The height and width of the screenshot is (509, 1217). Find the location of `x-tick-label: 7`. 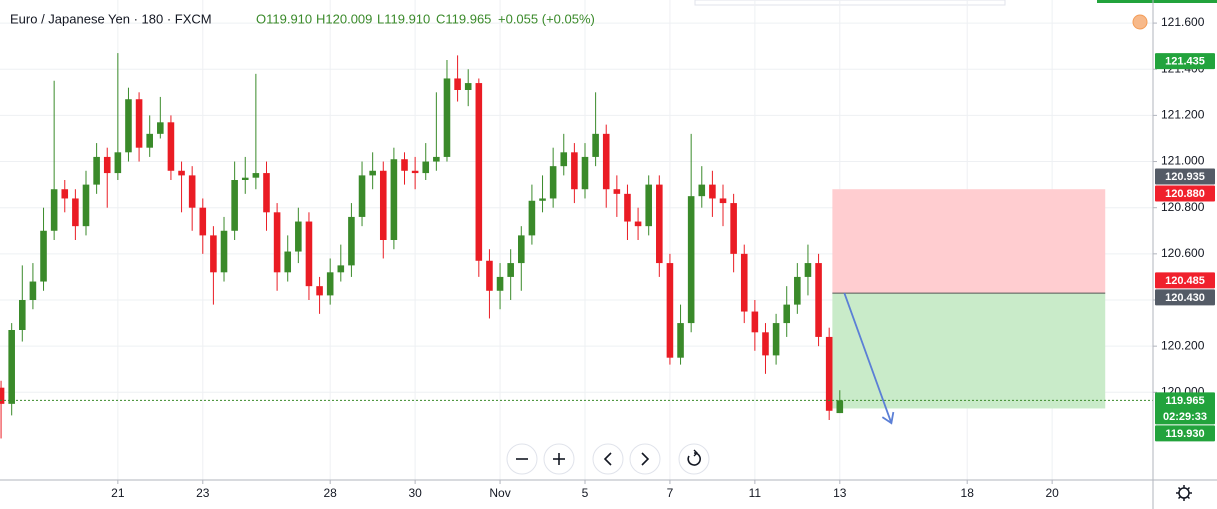

x-tick-label: 7 is located at coordinates (670, 493).